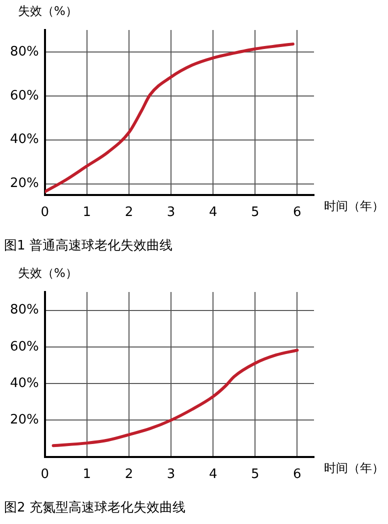 This screenshot has height=524, width=388. Describe the element at coordinates (95, 508) in the screenshot. I see `text: 图2 充氮型高速球老化失效曲线` at that location.